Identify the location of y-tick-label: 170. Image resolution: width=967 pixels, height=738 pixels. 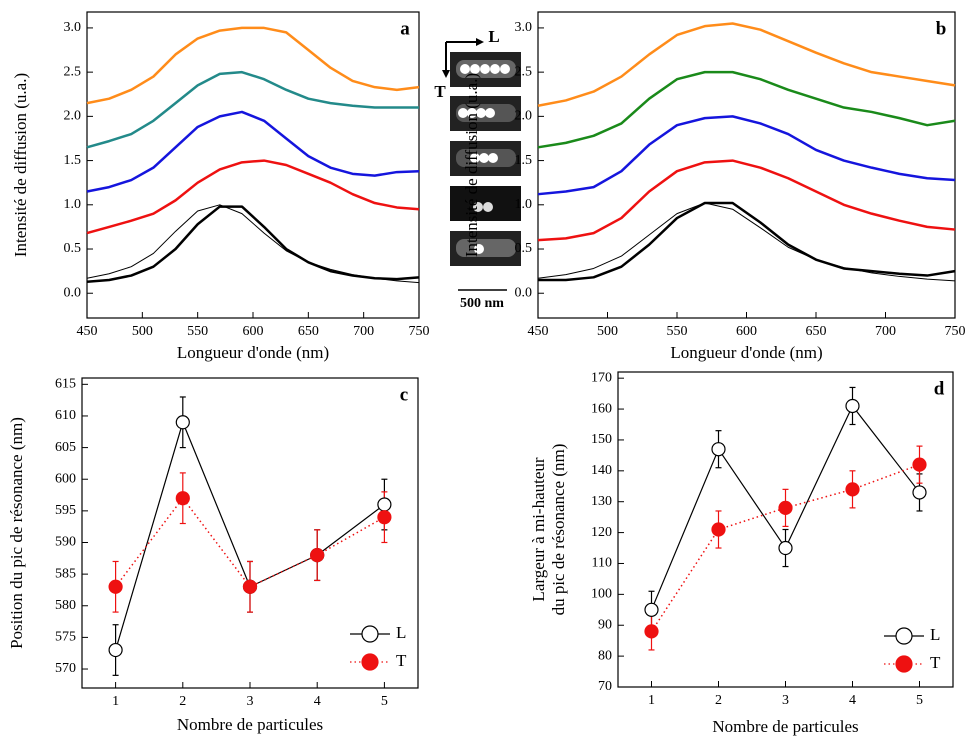
(601, 377).